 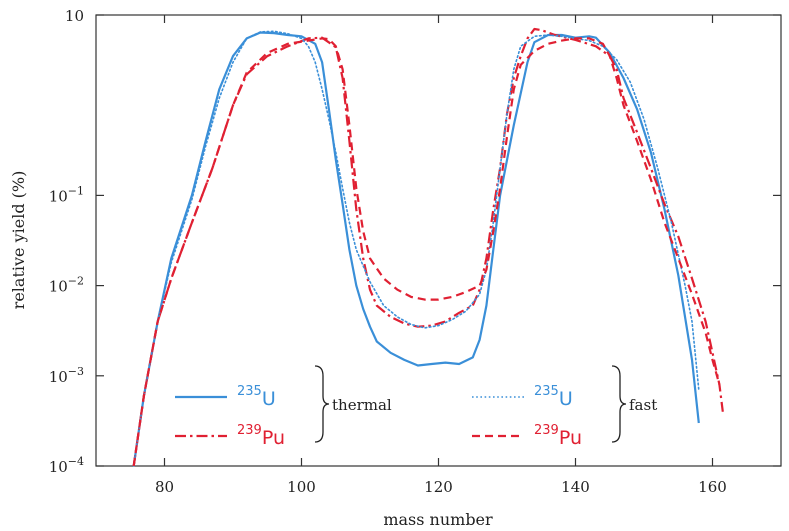 I want to click on legend: 235U 239Pu thermal 235U 239Pu fast, so click(x=416, y=407).